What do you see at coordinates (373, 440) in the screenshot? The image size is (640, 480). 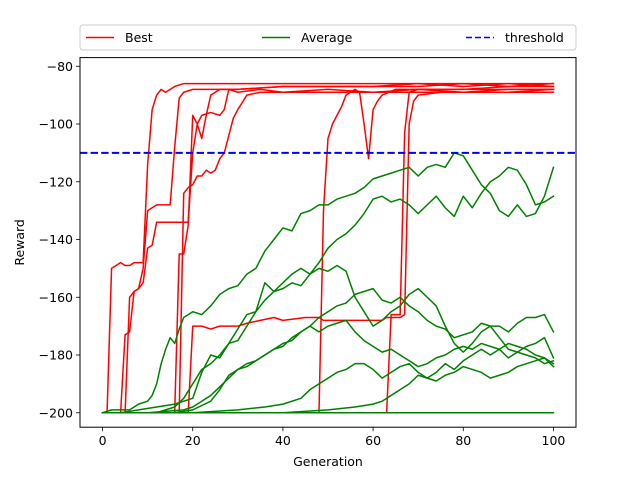 I see `x-tick-label: 60` at bounding box center [373, 440].